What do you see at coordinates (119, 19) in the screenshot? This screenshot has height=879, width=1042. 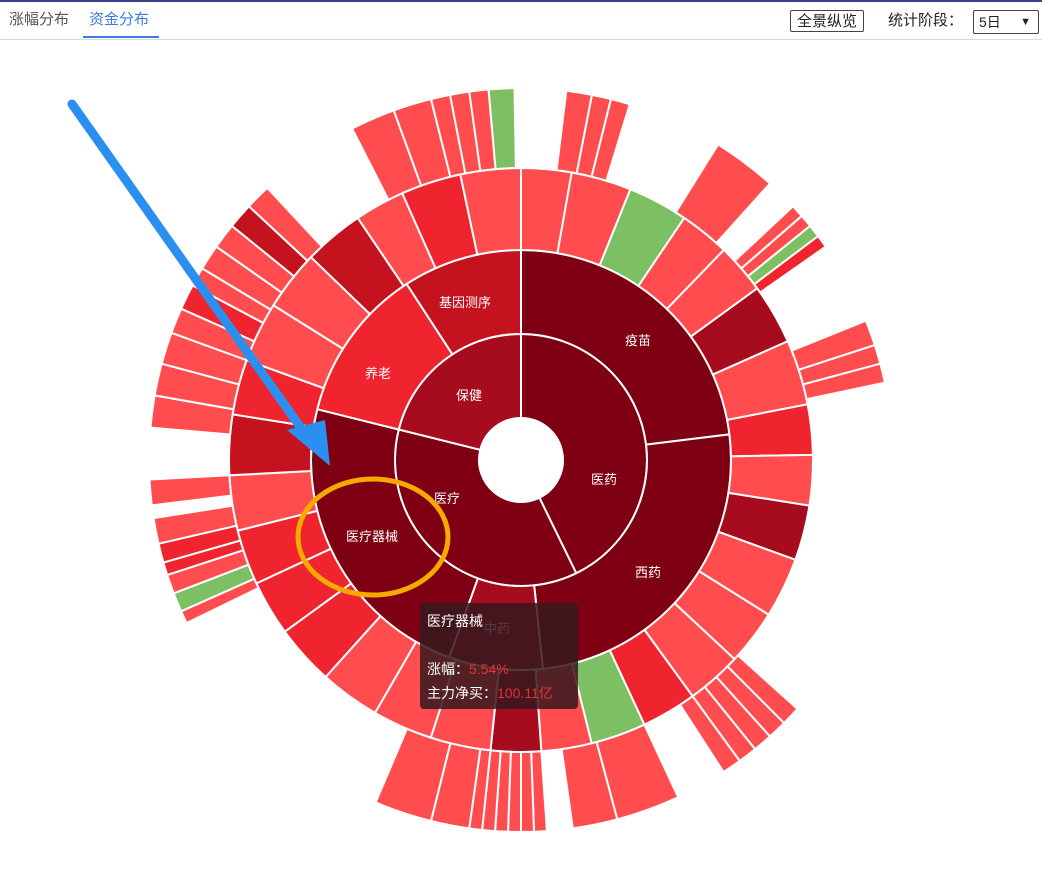 I see `tab-fund-distribution: 资金分布` at bounding box center [119, 19].